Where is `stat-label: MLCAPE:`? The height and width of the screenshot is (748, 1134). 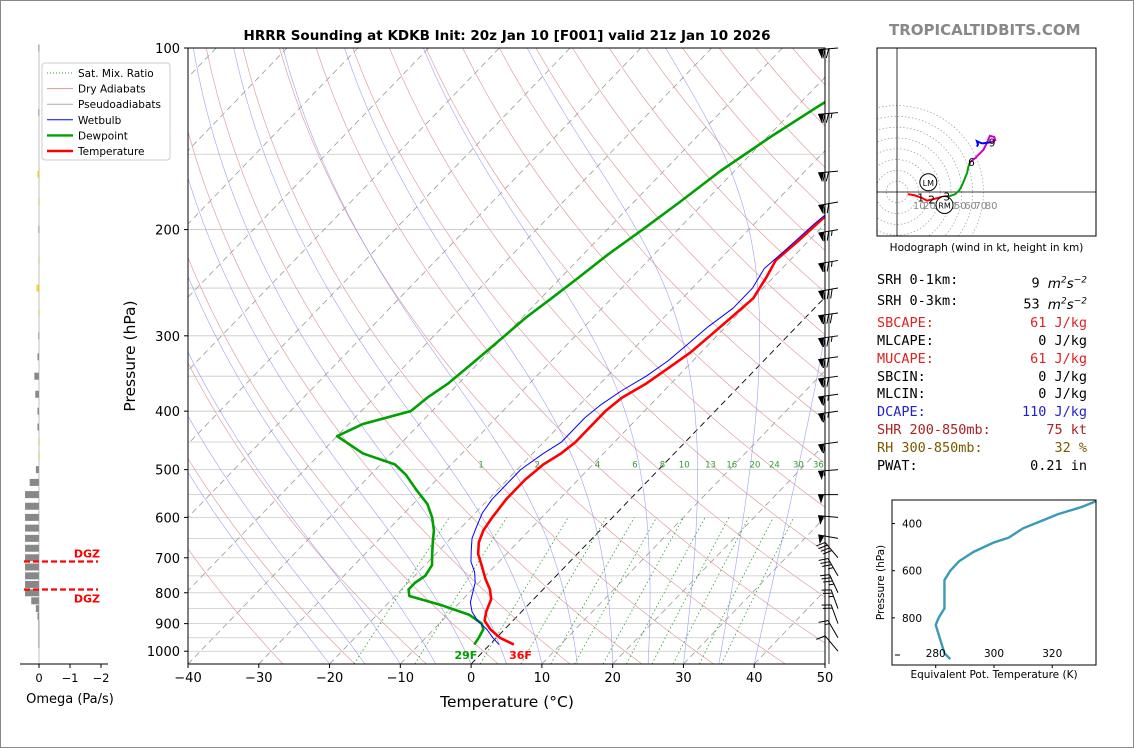
stat-label: MLCAPE: is located at coordinates (905, 340).